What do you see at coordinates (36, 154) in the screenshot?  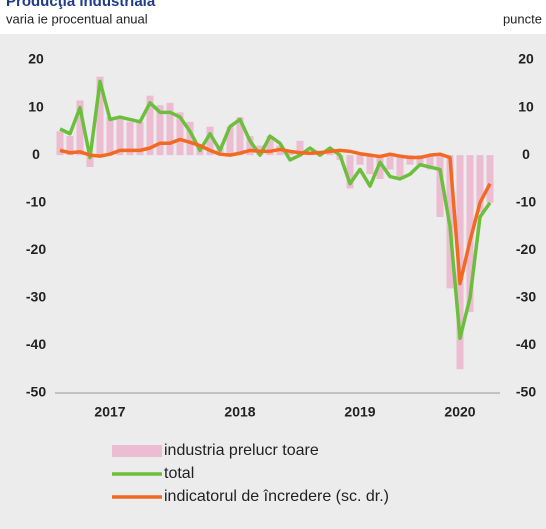 I see `y-tick-label: 0` at bounding box center [36, 154].